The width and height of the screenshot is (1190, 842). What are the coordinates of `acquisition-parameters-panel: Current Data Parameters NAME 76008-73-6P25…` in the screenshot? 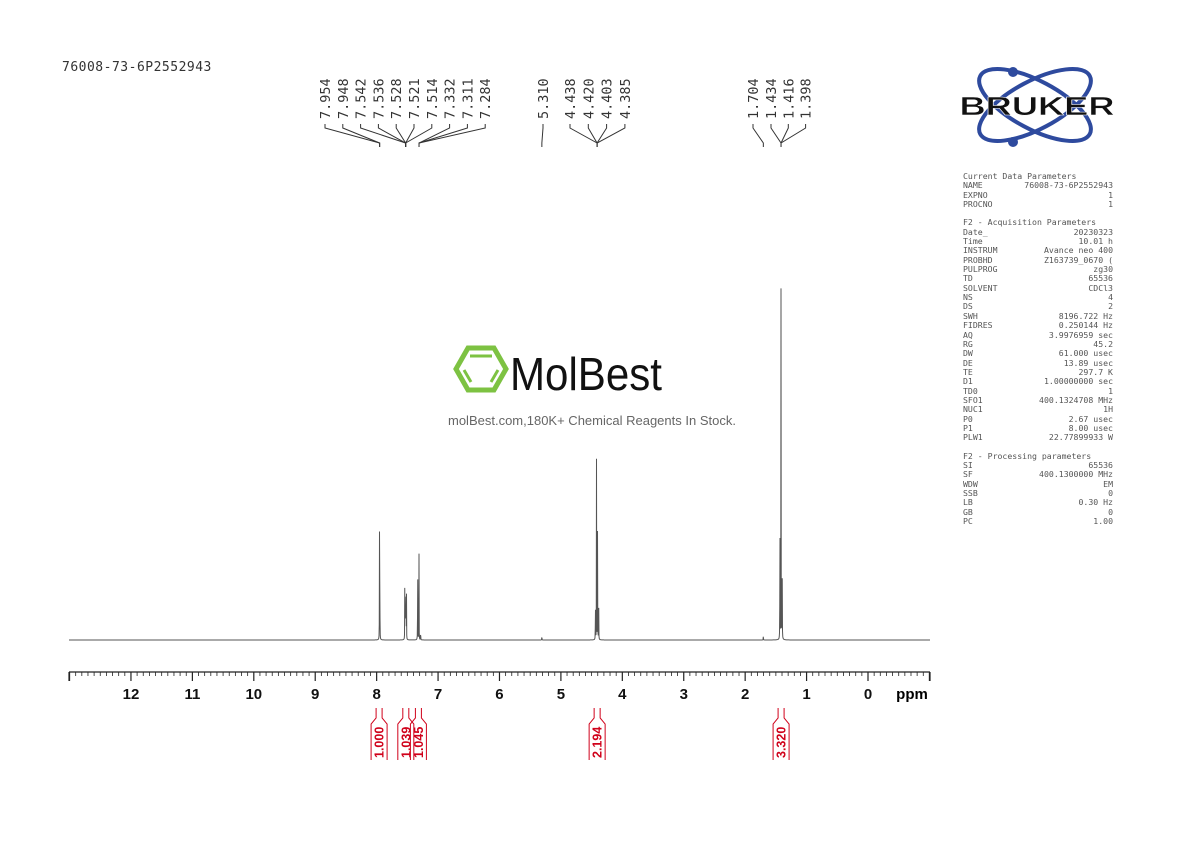 It's located at (1038, 349).